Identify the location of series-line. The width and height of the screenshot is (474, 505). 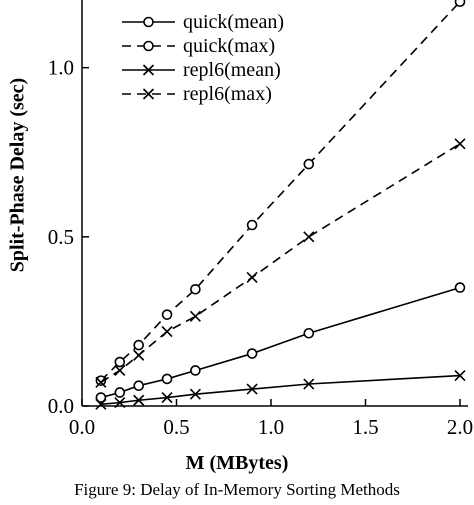
(280, 390).